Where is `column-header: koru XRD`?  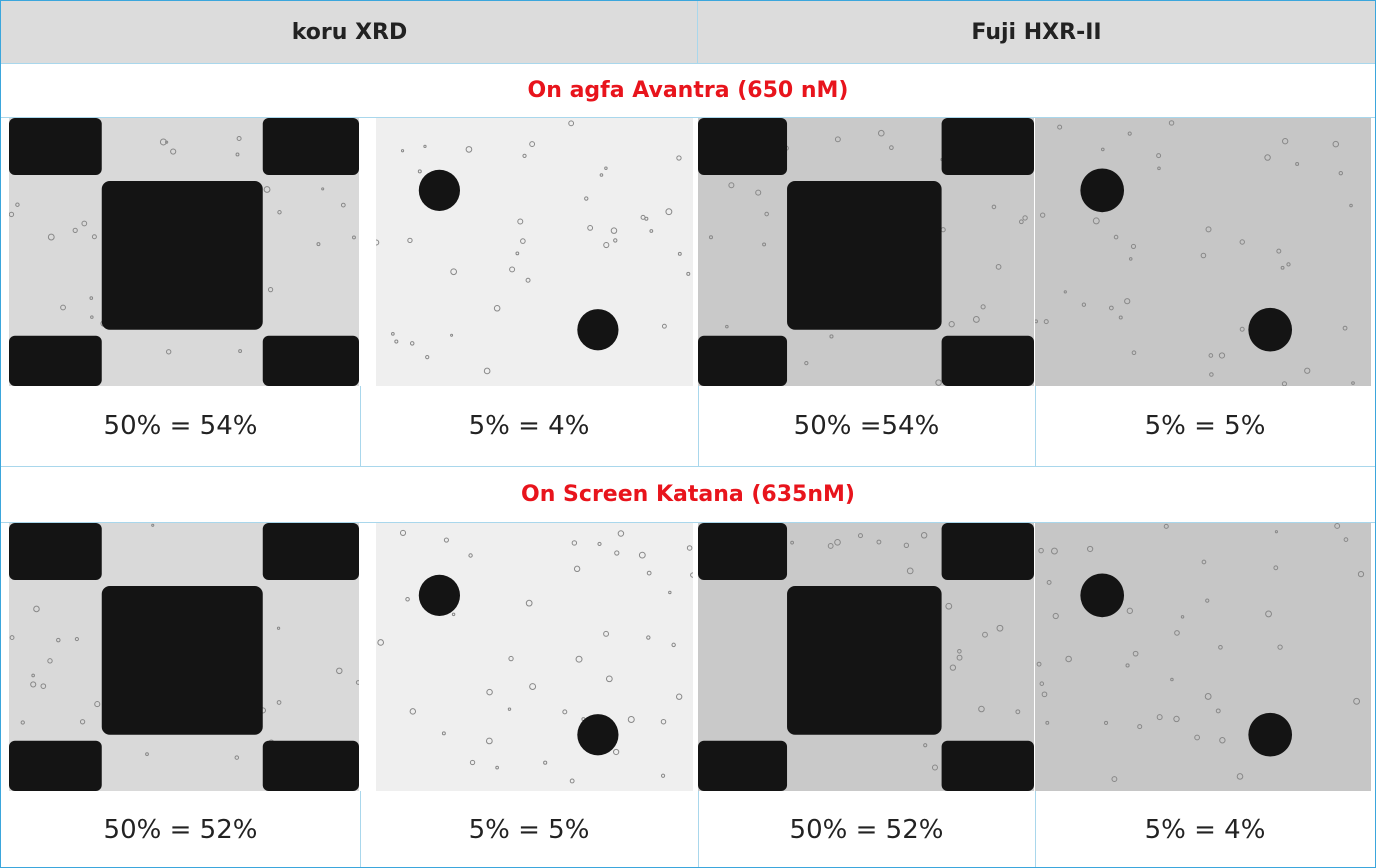 column-header: koru XRD is located at coordinates (349, 32).